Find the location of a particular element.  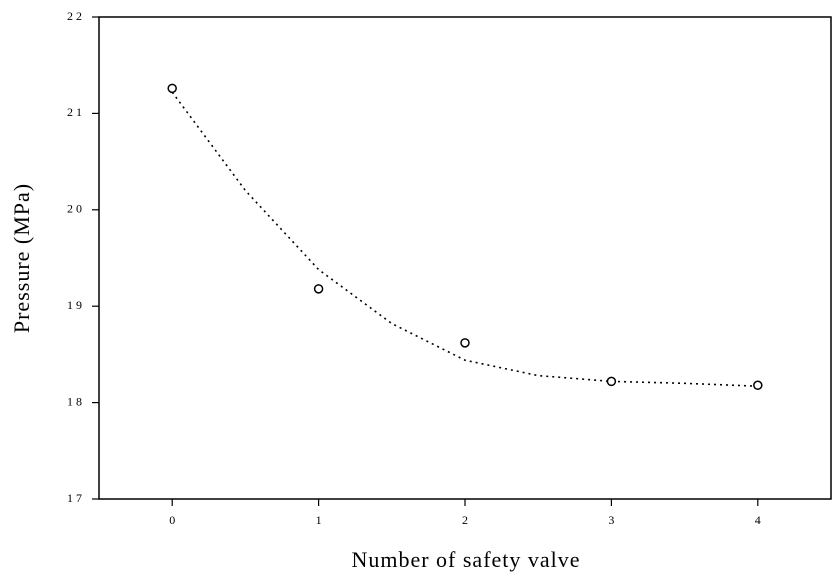

x-tick-label: 2 is located at coordinates (466, 520).